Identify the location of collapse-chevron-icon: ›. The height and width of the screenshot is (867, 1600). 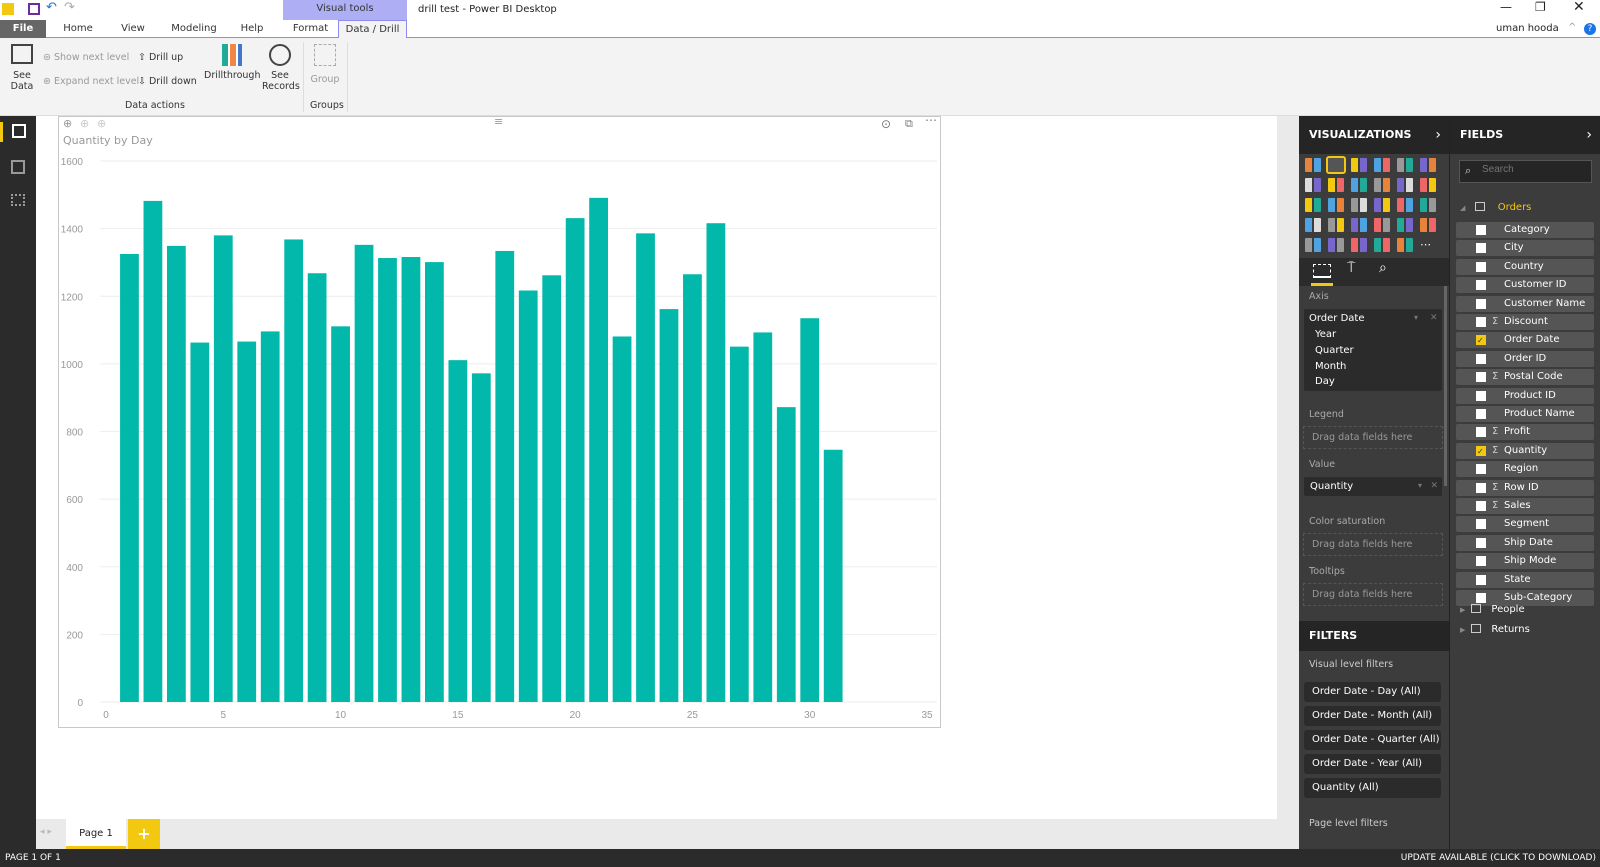
(1589, 135).